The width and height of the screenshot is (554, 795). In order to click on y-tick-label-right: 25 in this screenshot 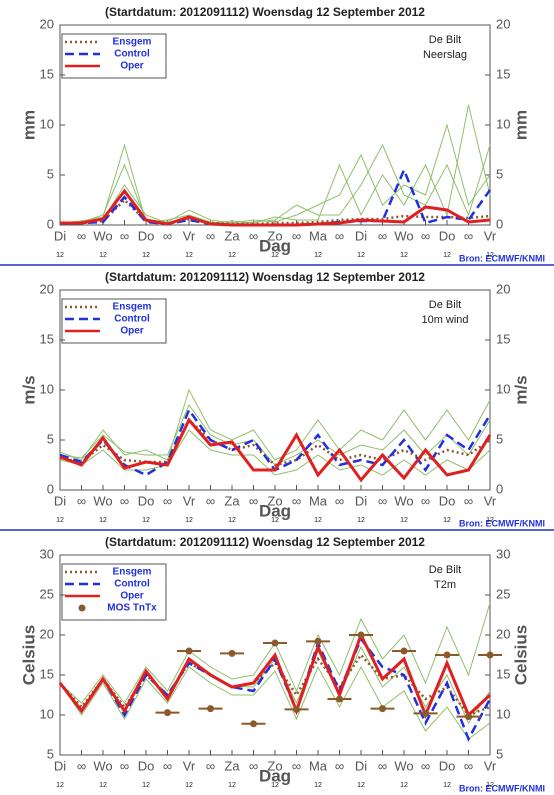, I will do `click(503, 593)`.